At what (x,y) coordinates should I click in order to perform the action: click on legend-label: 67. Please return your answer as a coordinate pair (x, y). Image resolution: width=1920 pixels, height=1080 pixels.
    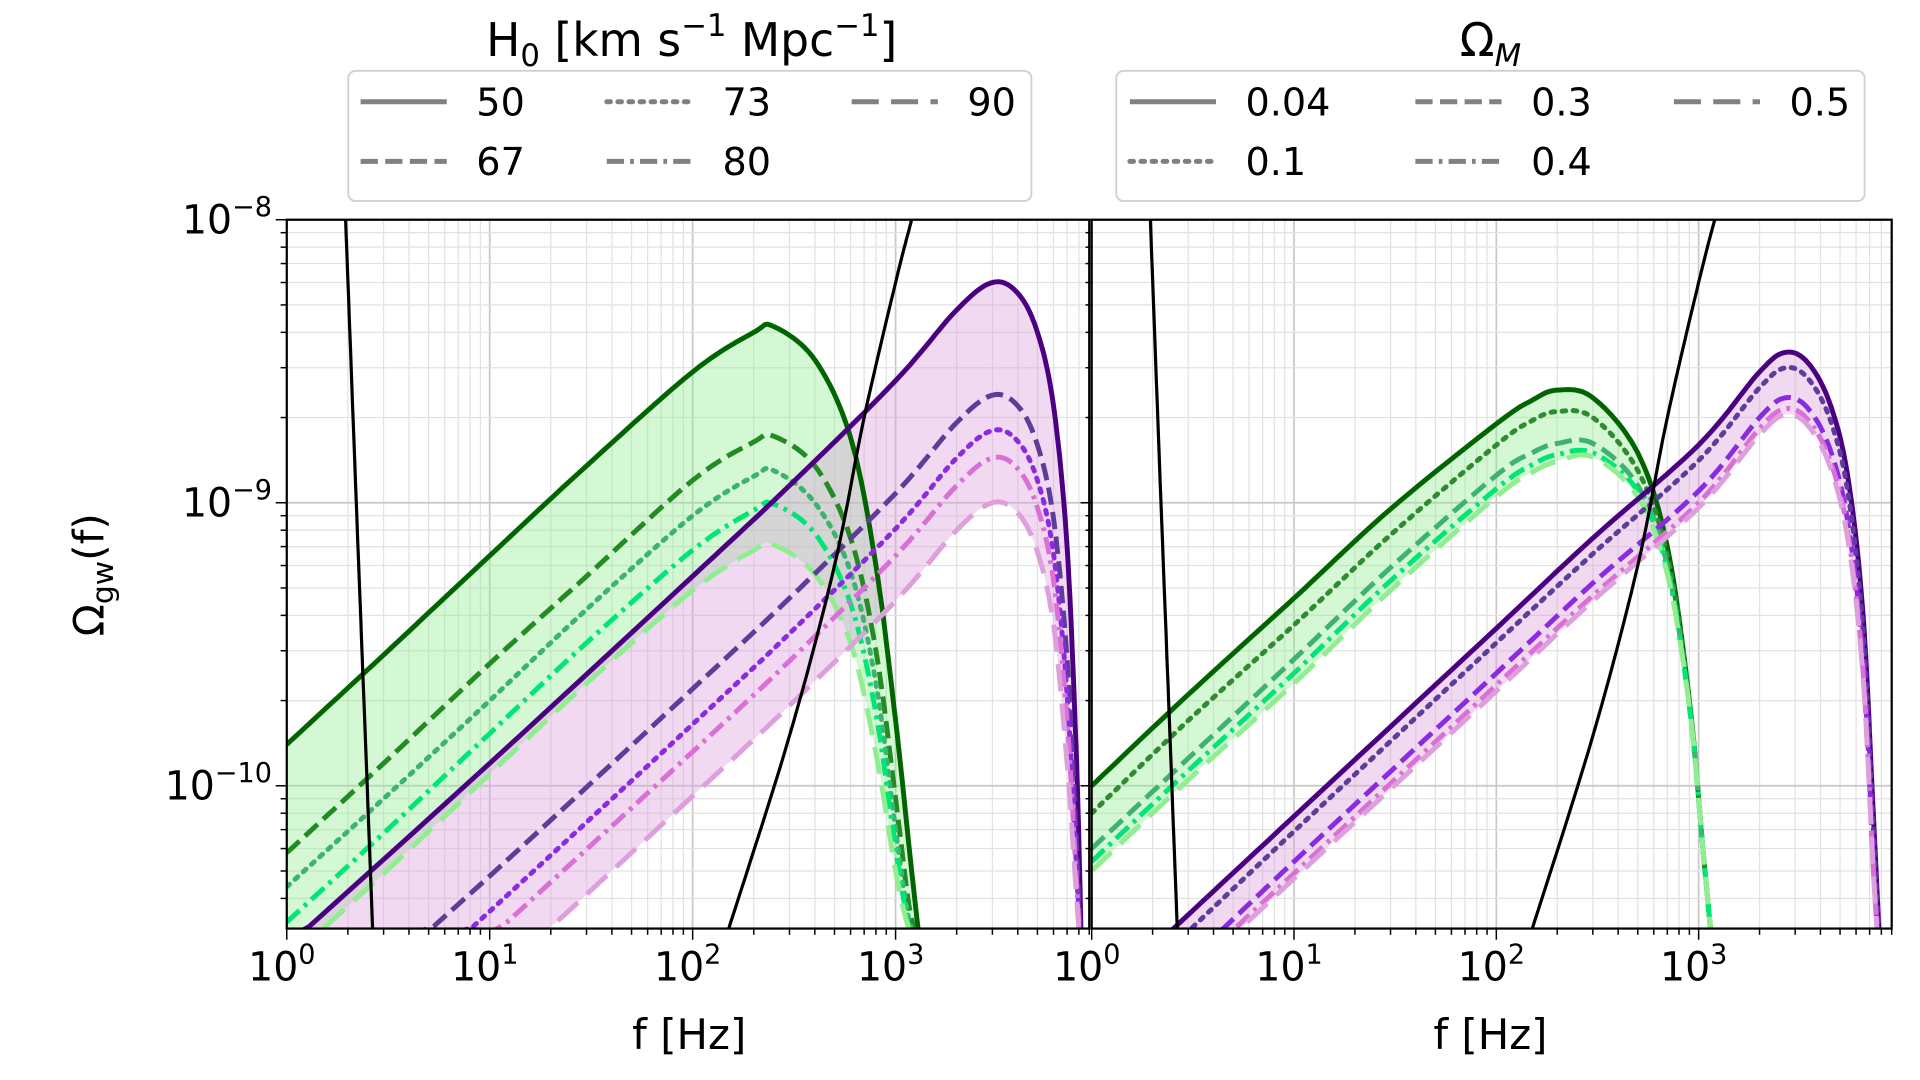
    Looking at the image, I should click on (500, 162).